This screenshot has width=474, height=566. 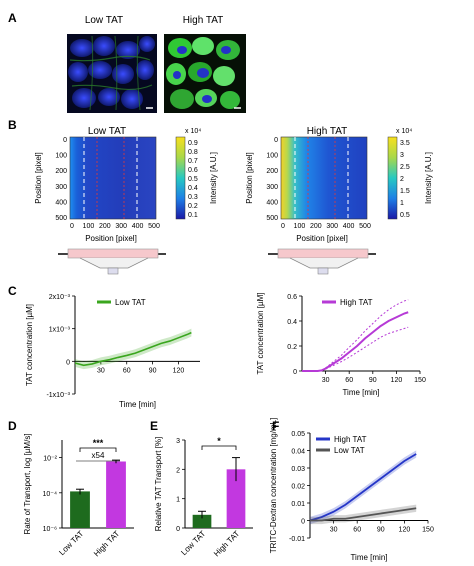 What do you see at coordinates (275, 426) in the screenshot?
I see `panel-letter-f: F` at bounding box center [275, 426].